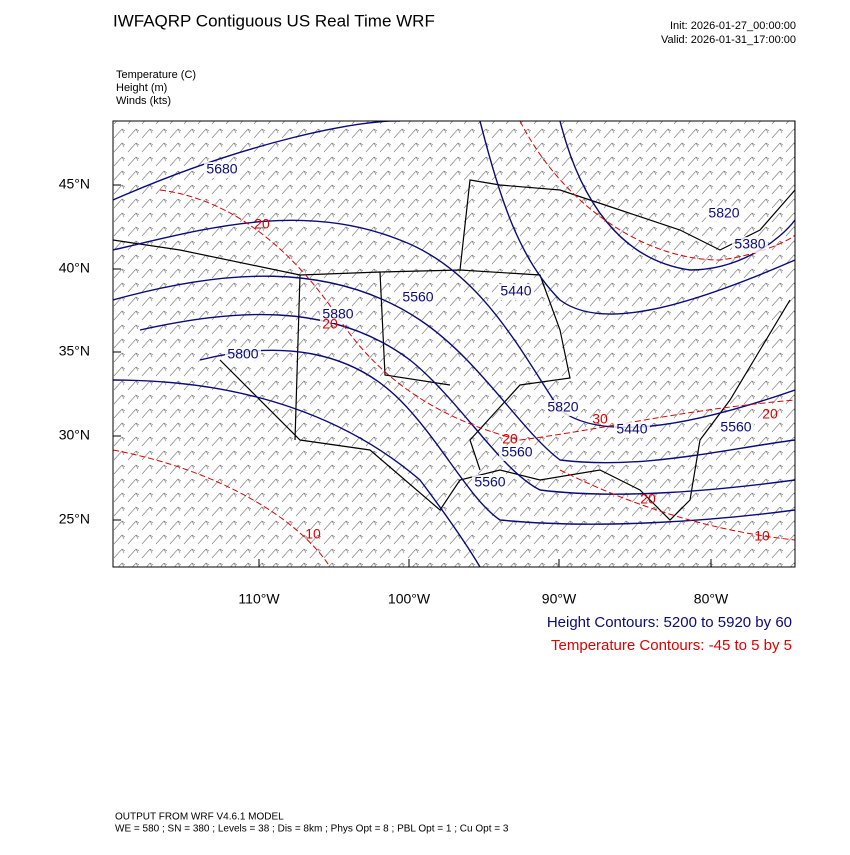  I want to click on height-label: 5880, so click(337, 314).